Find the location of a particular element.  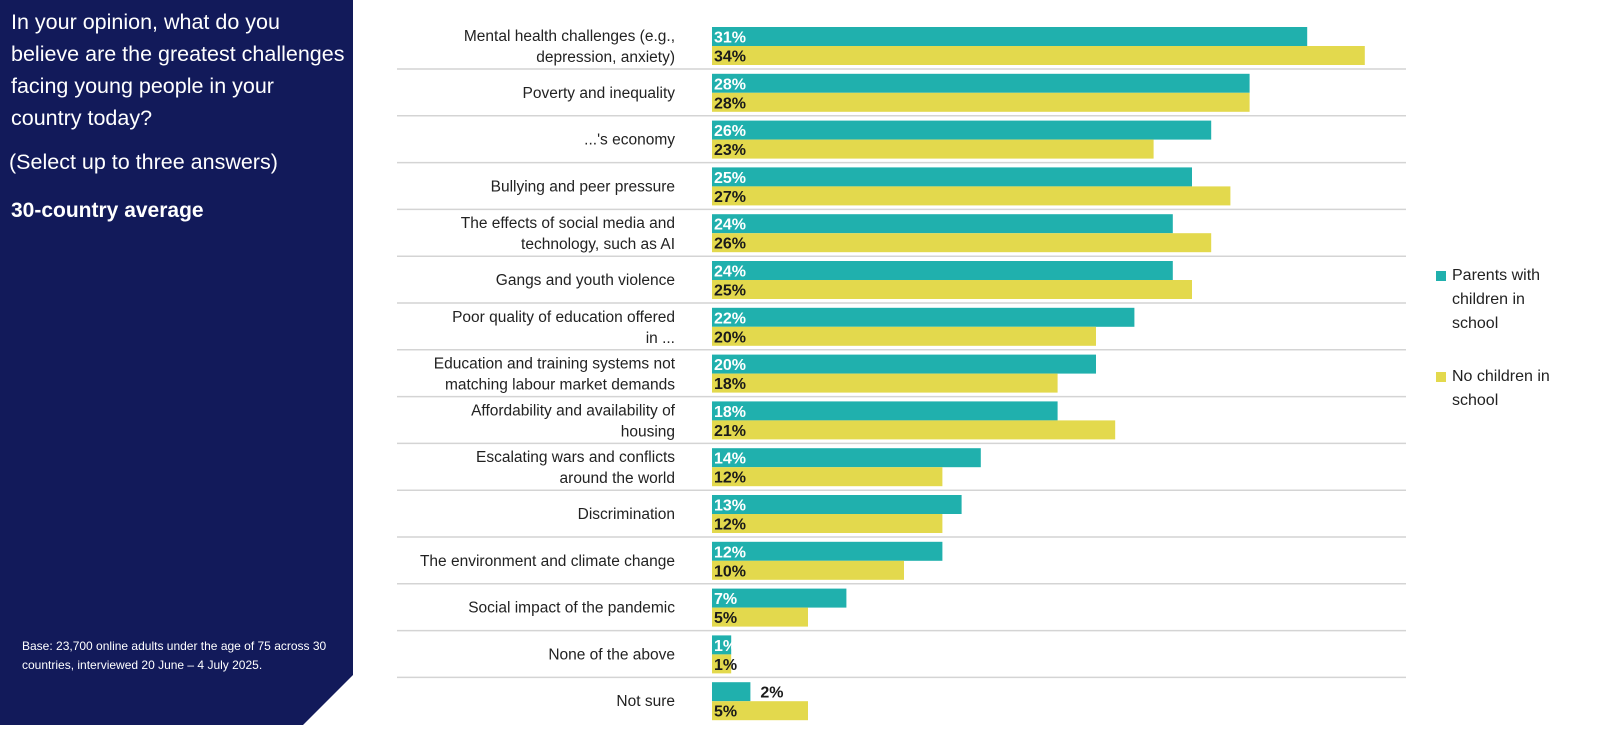

legend-label: No children in school is located at coordinates (1501, 388).